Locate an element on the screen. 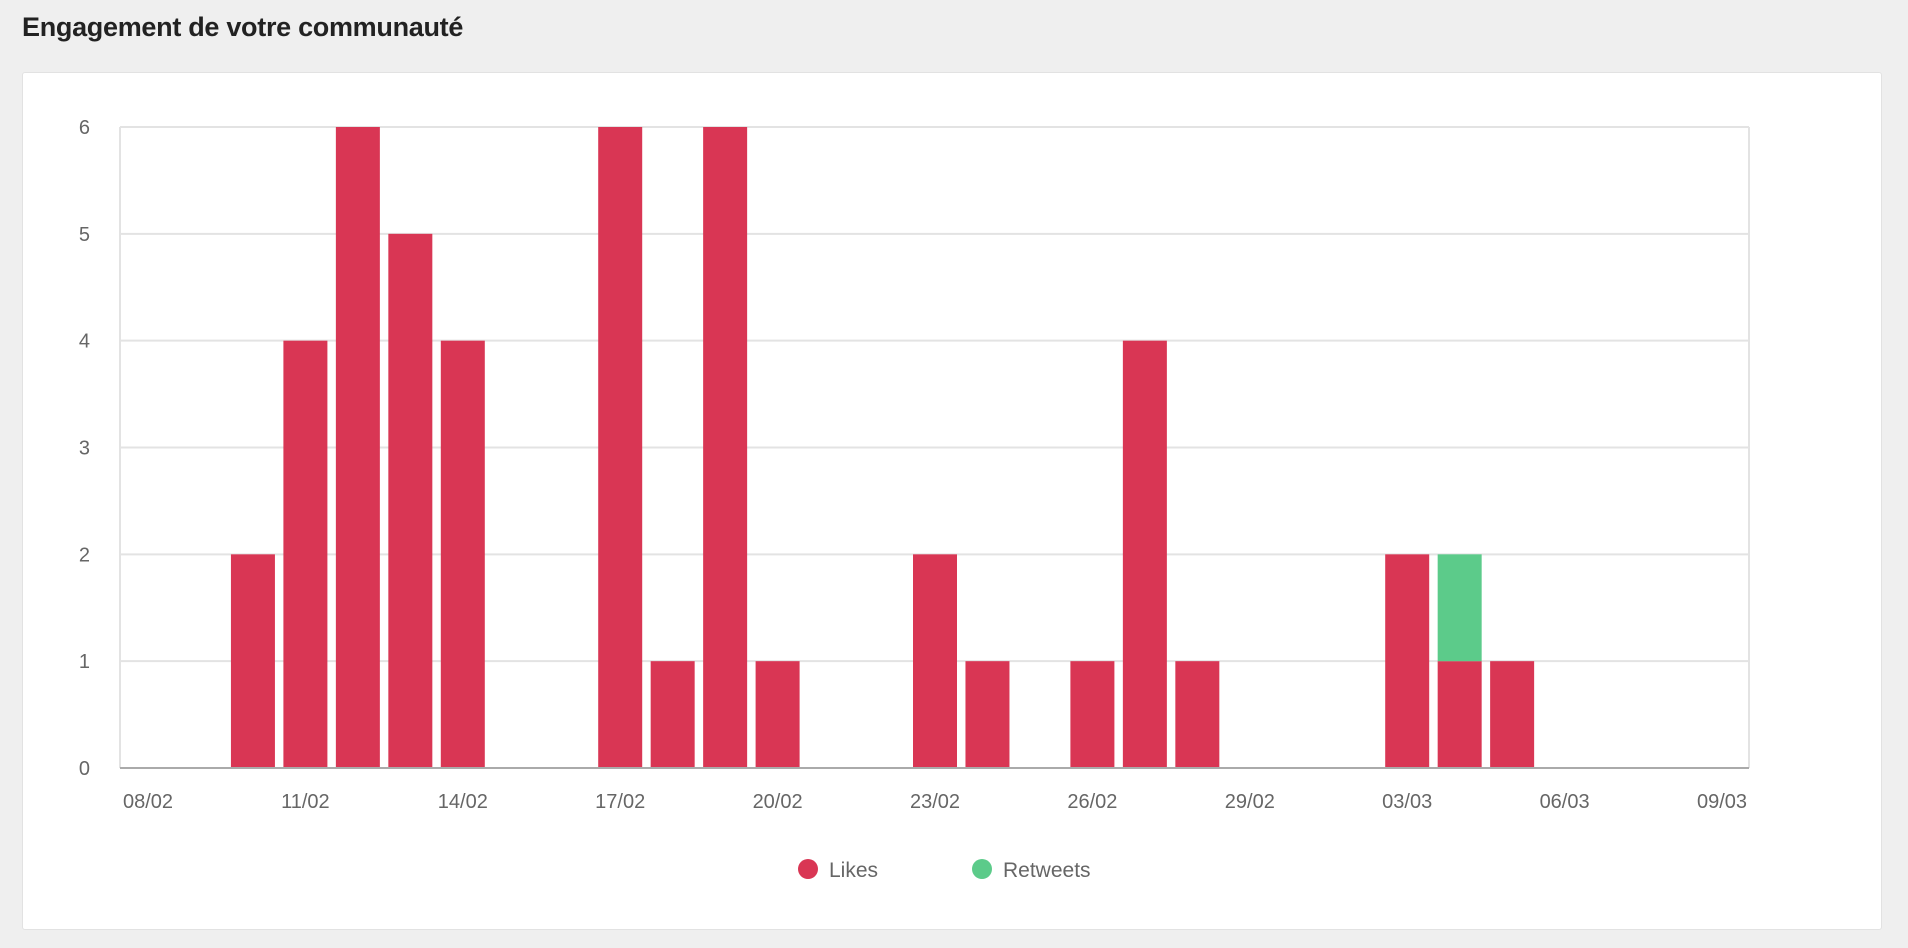 The image size is (1908, 948). x-tick-label: 03/03 is located at coordinates (1407, 802).